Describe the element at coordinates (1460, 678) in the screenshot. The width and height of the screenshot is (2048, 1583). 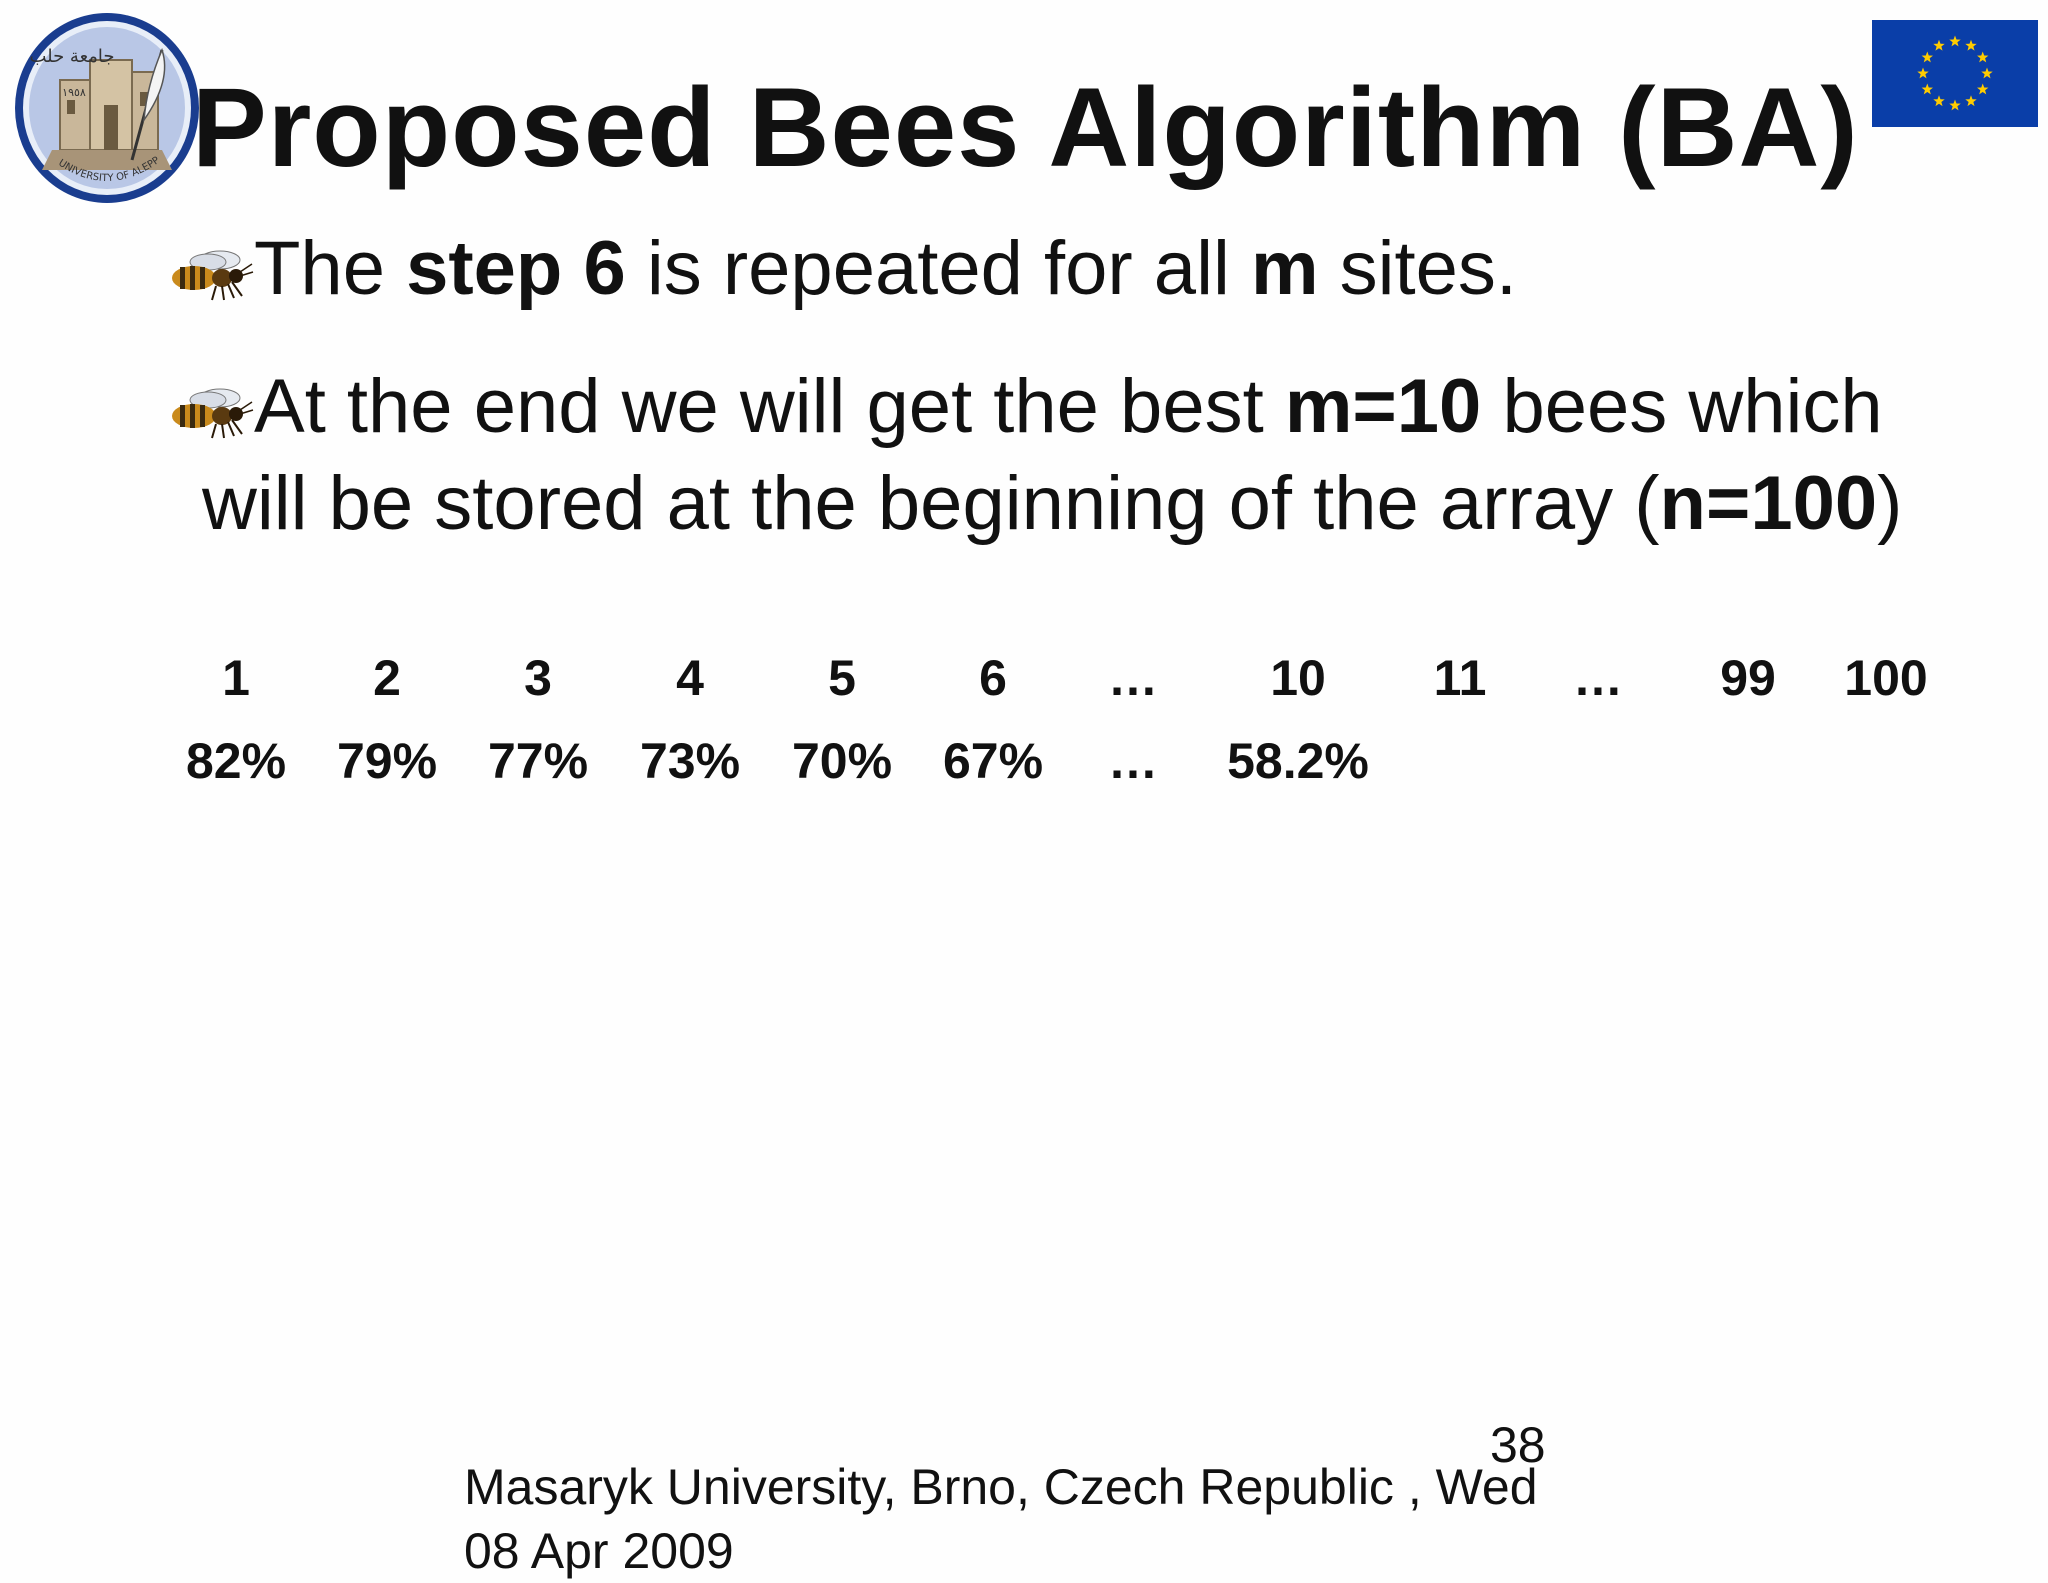
I see `array-index-cell: 11` at that location.